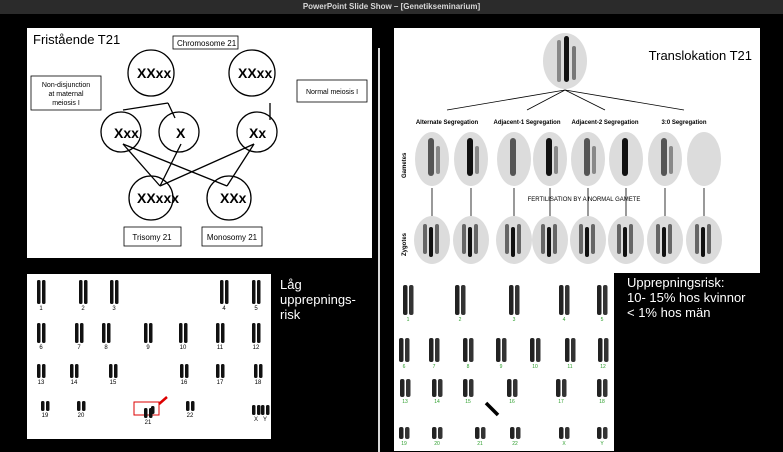  What do you see at coordinates (81, 416) in the screenshot?
I see `karyotype-label: 20` at bounding box center [81, 416].